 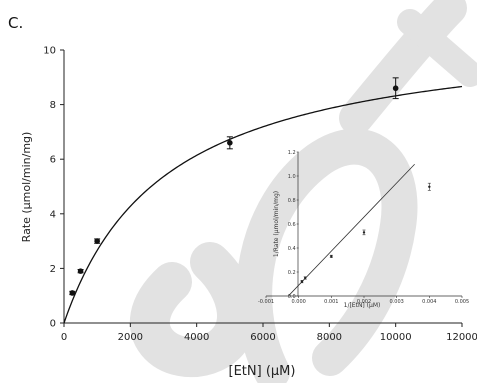 I want to click on inset-y-tick-label: 1.0, so click(x=292, y=177).